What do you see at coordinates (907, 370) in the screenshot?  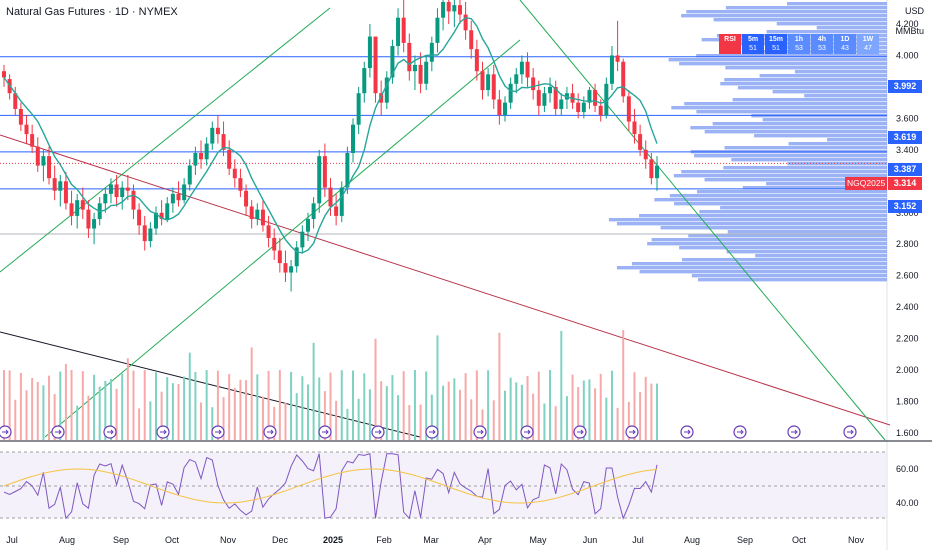 I see `price-tick-label: 2.000` at bounding box center [907, 370].